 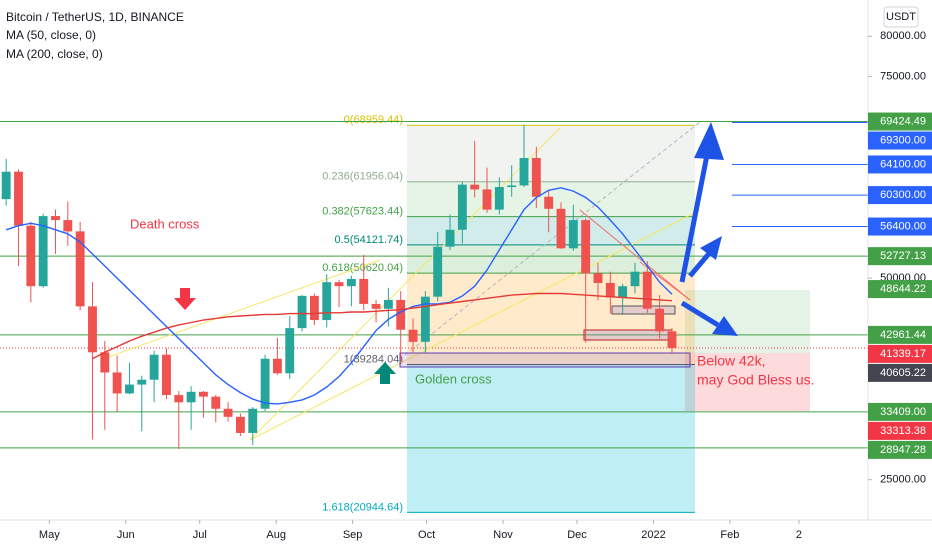 I want to click on x-tick-label: Nov, so click(x=503, y=535).